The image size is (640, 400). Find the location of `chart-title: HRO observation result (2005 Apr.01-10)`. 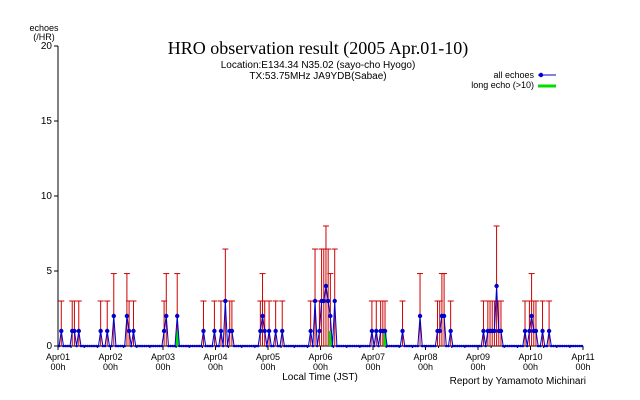

chart-title: HRO observation result (2005 Apr.01-10) is located at coordinates (318, 48).